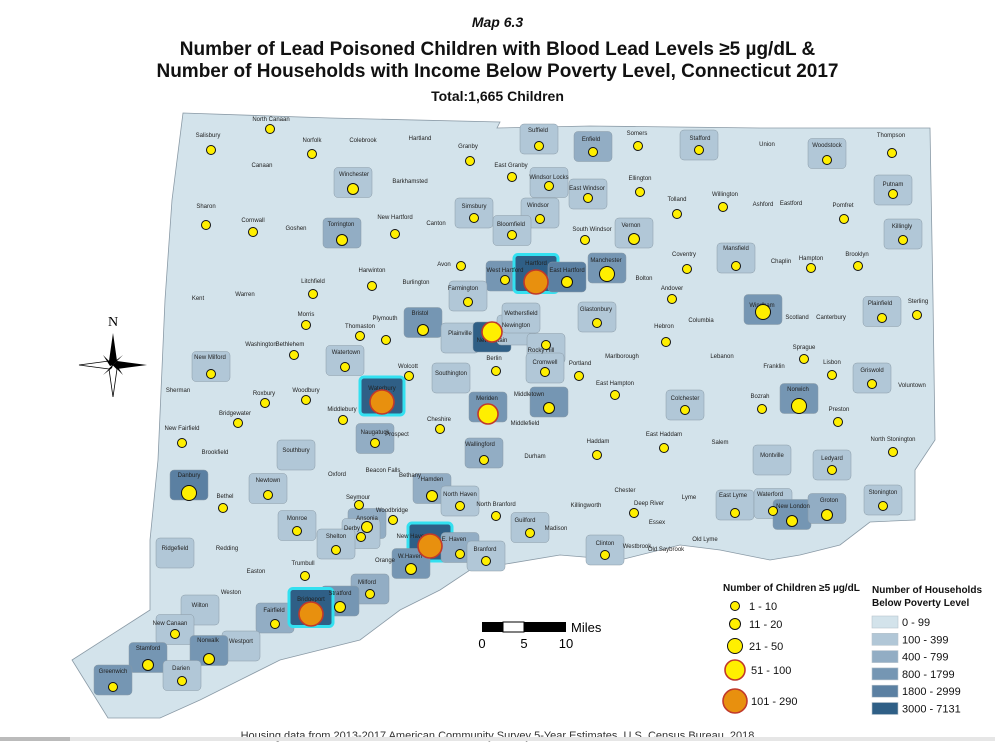  What do you see at coordinates (540, 219) in the screenshot?
I see `town-children-circle-windsor` at bounding box center [540, 219].